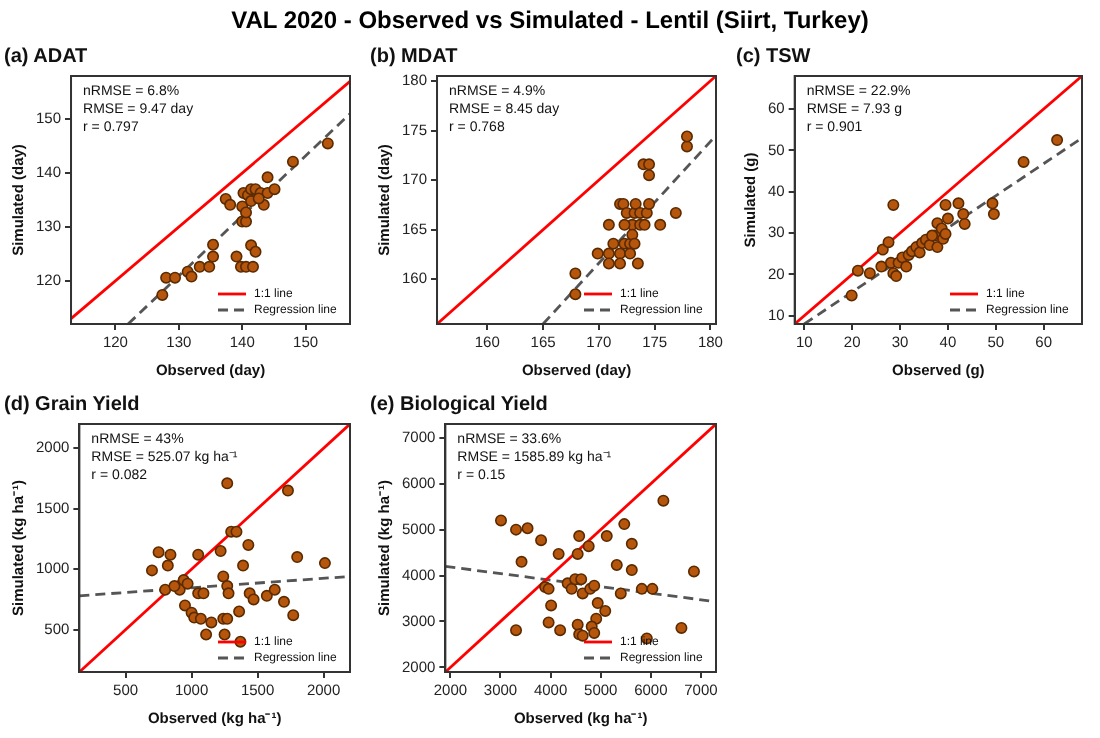 Image resolution: width=1100 pixels, height=738 pixels. What do you see at coordinates (46, 56) in the screenshot?
I see `chart-title: (a) ADAT` at bounding box center [46, 56].